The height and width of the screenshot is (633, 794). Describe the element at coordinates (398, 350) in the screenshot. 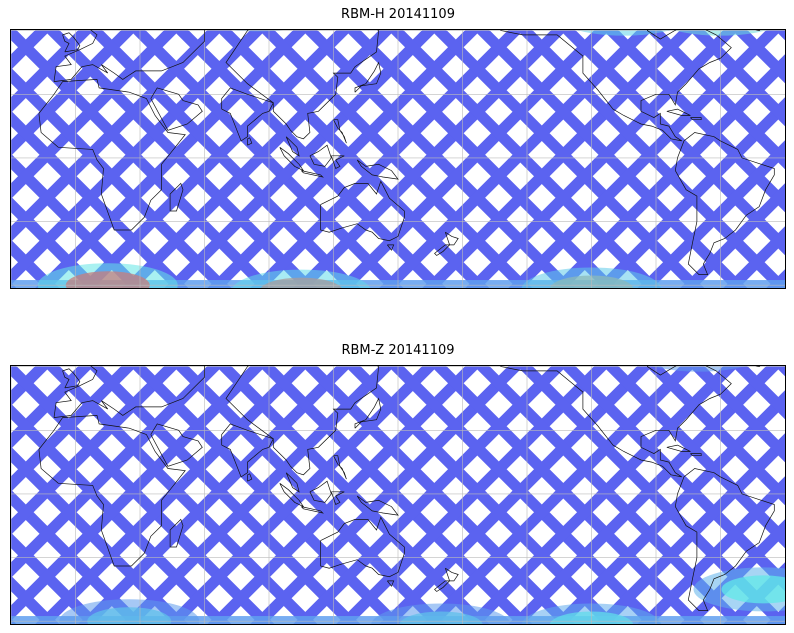

I see `map-title: RBM-Z 20141109` at that location.